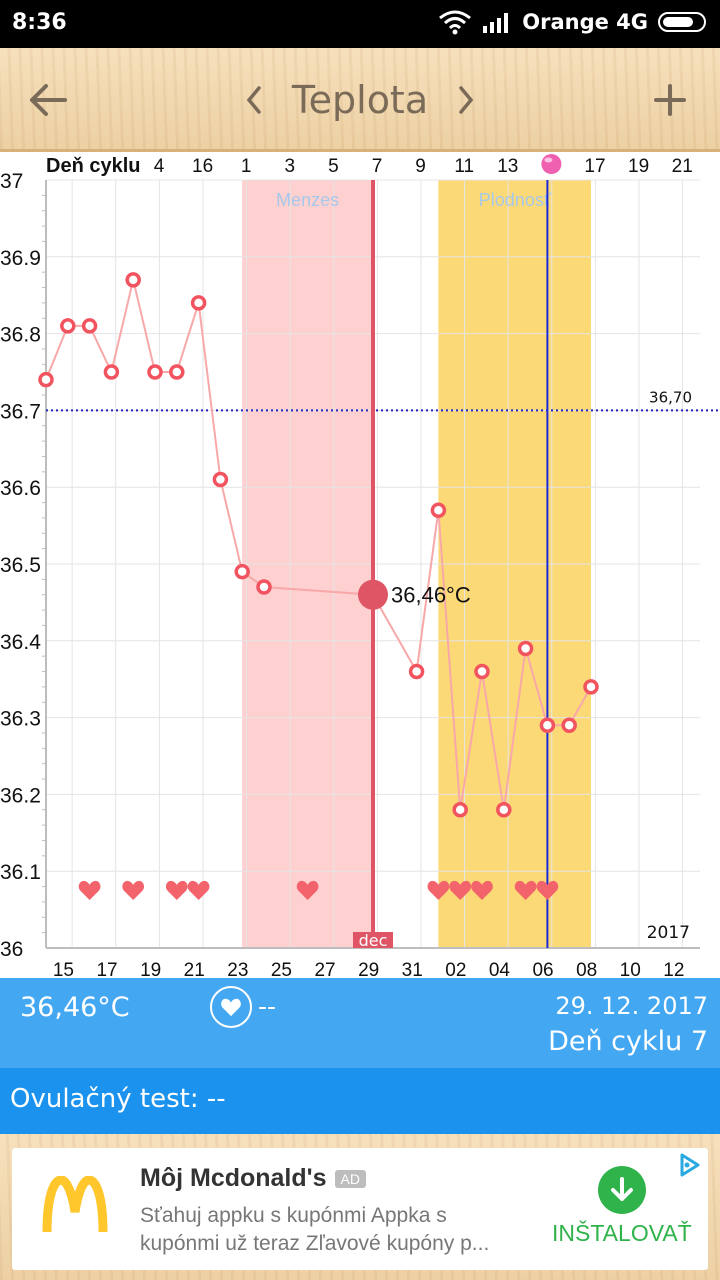 The image size is (720, 1280). What do you see at coordinates (628, 1041) in the screenshot?
I see `cycle-day: Deň cyklu 7` at bounding box center [628, 1041].